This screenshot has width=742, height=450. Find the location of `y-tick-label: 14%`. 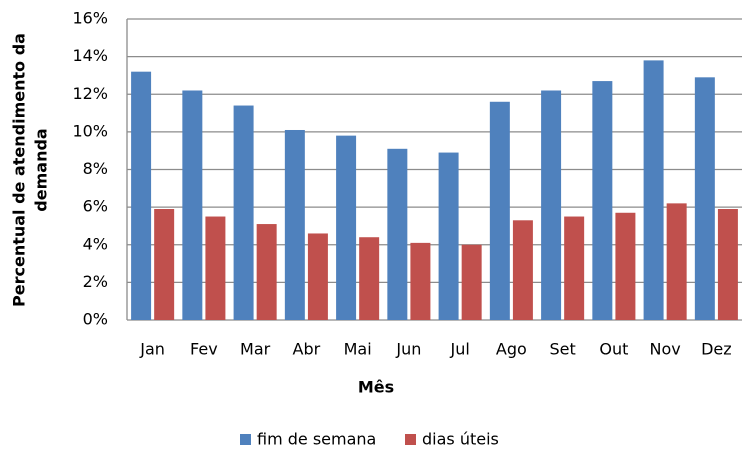

y-tick-label: 14% is located at coordinates (90, 55).